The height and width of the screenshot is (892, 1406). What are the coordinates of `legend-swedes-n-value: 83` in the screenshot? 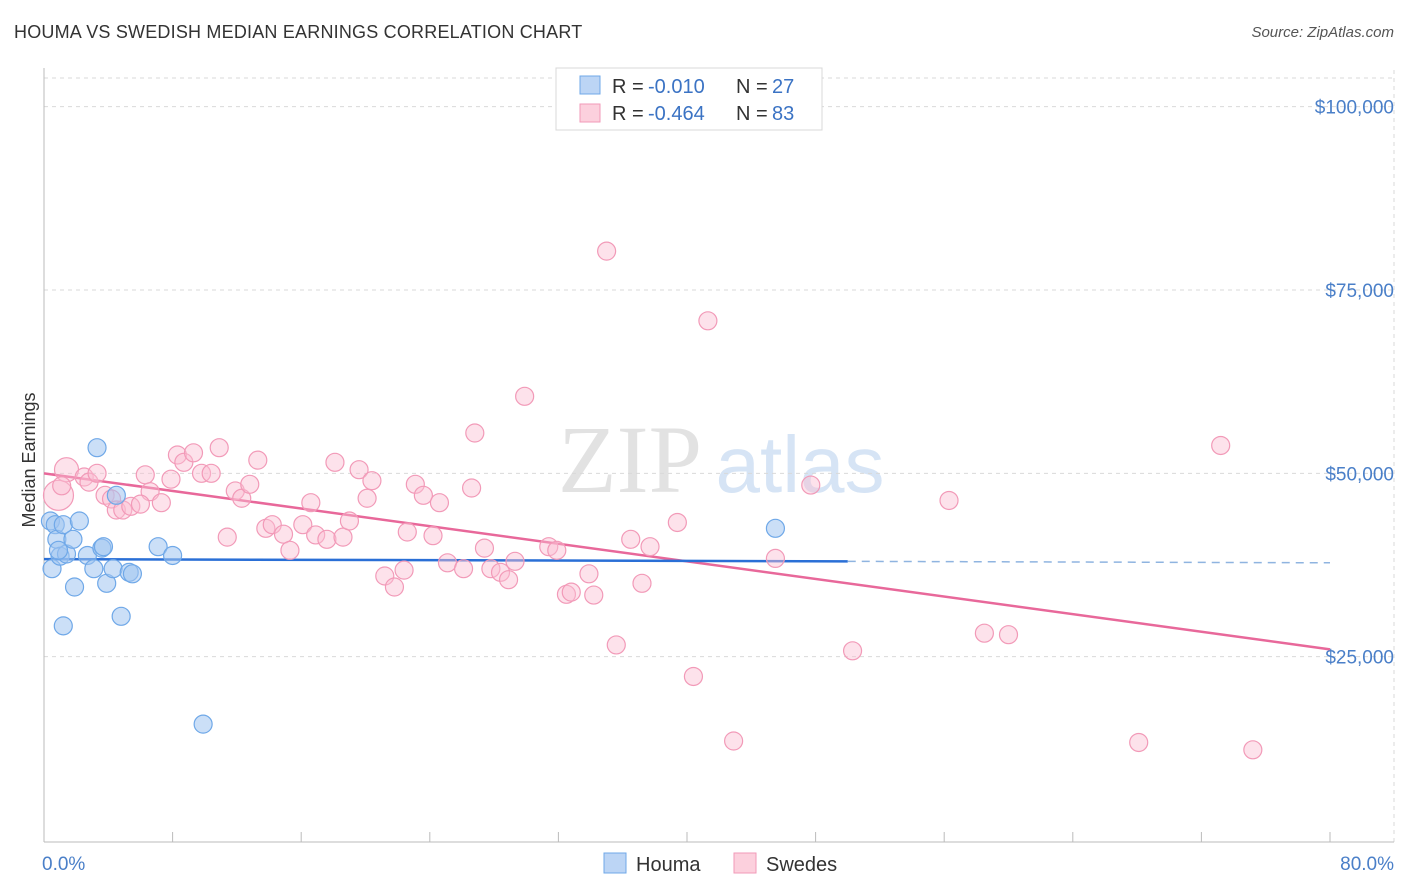 It's located at (783, 114).